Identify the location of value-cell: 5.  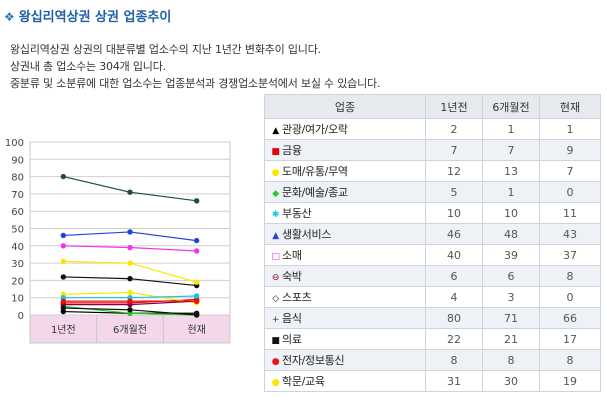
(454, 192).